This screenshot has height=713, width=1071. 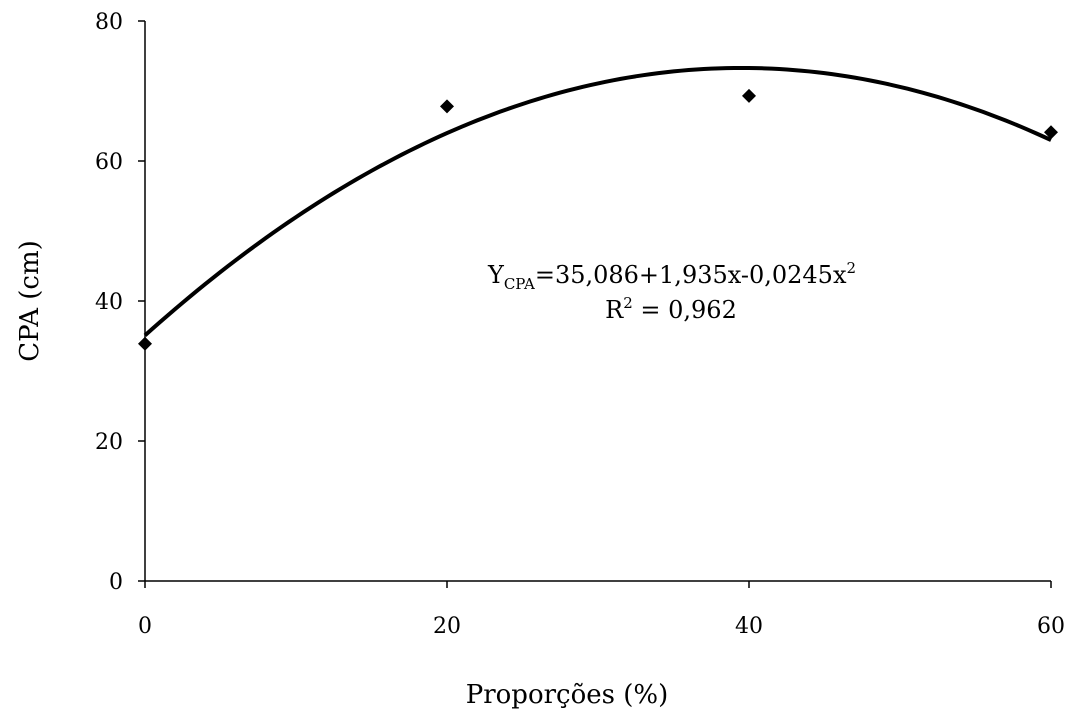 I want to click on r-squared-prefix: R, so click(x=614, y=310).